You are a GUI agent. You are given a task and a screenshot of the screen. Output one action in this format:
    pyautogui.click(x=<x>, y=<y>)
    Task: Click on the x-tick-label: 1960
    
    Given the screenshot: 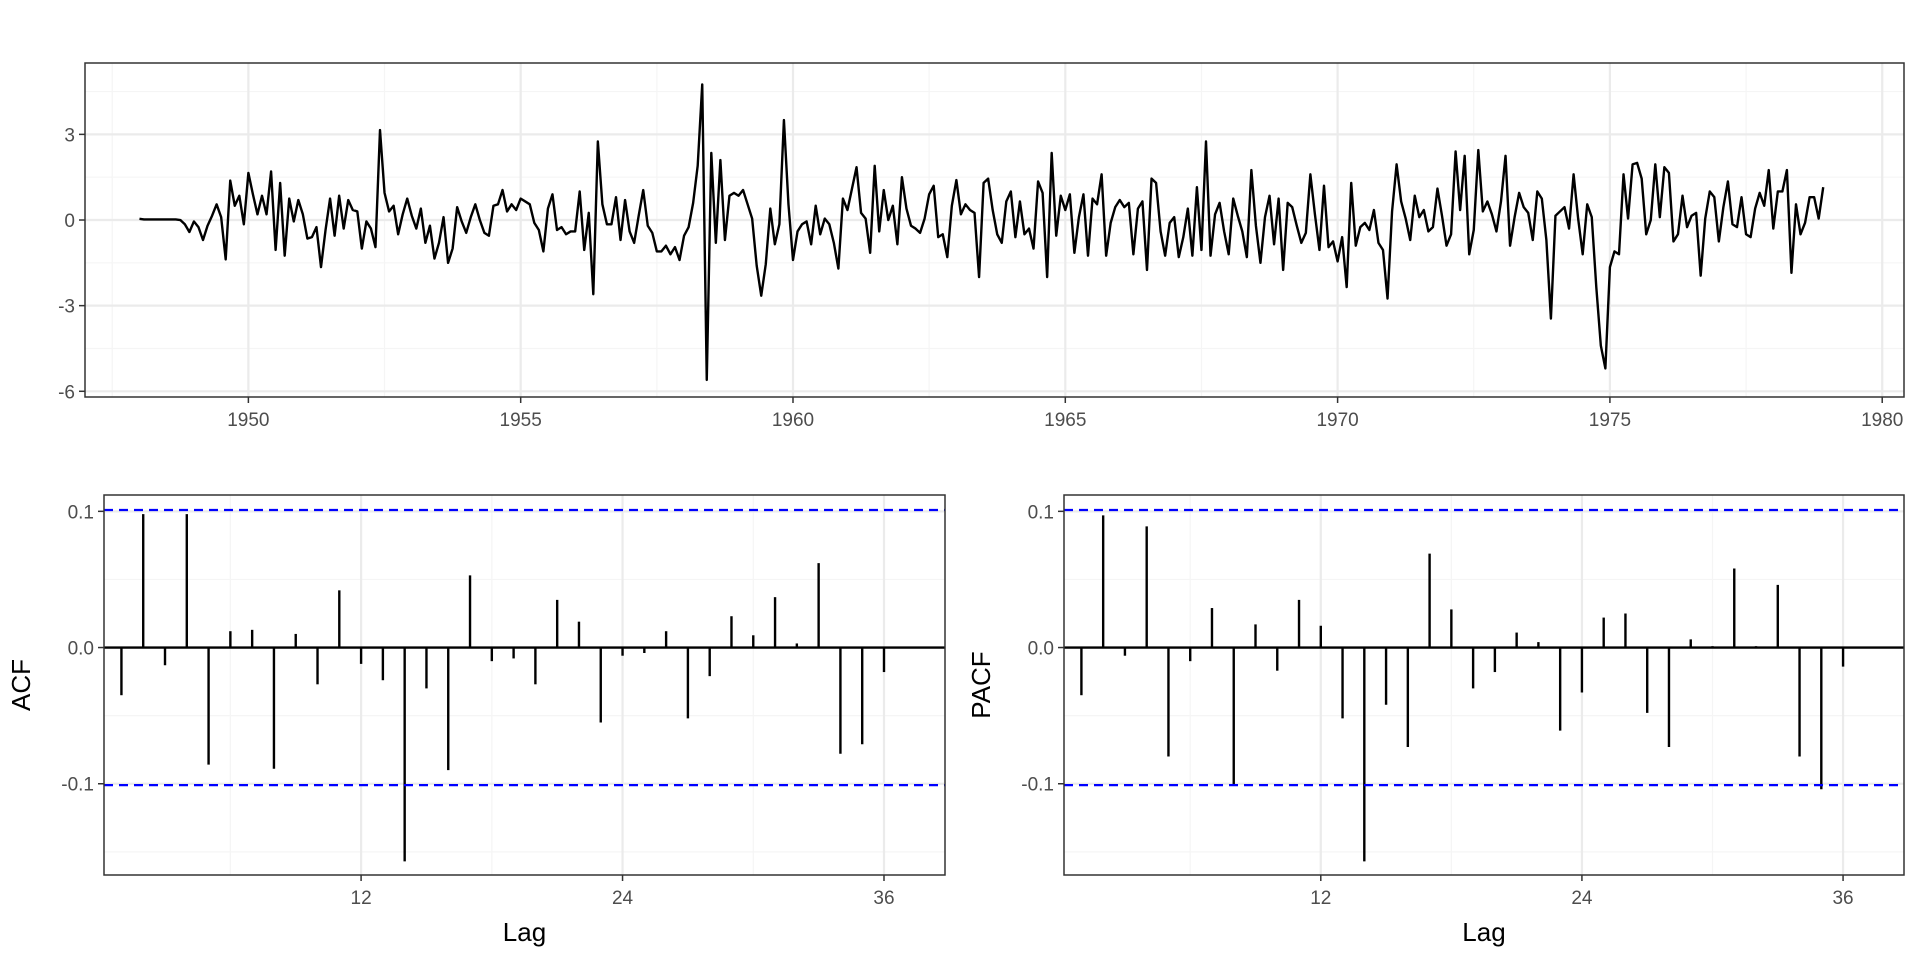 What is the action you would take?
    pyautogui.click(x=793, y=420)
    